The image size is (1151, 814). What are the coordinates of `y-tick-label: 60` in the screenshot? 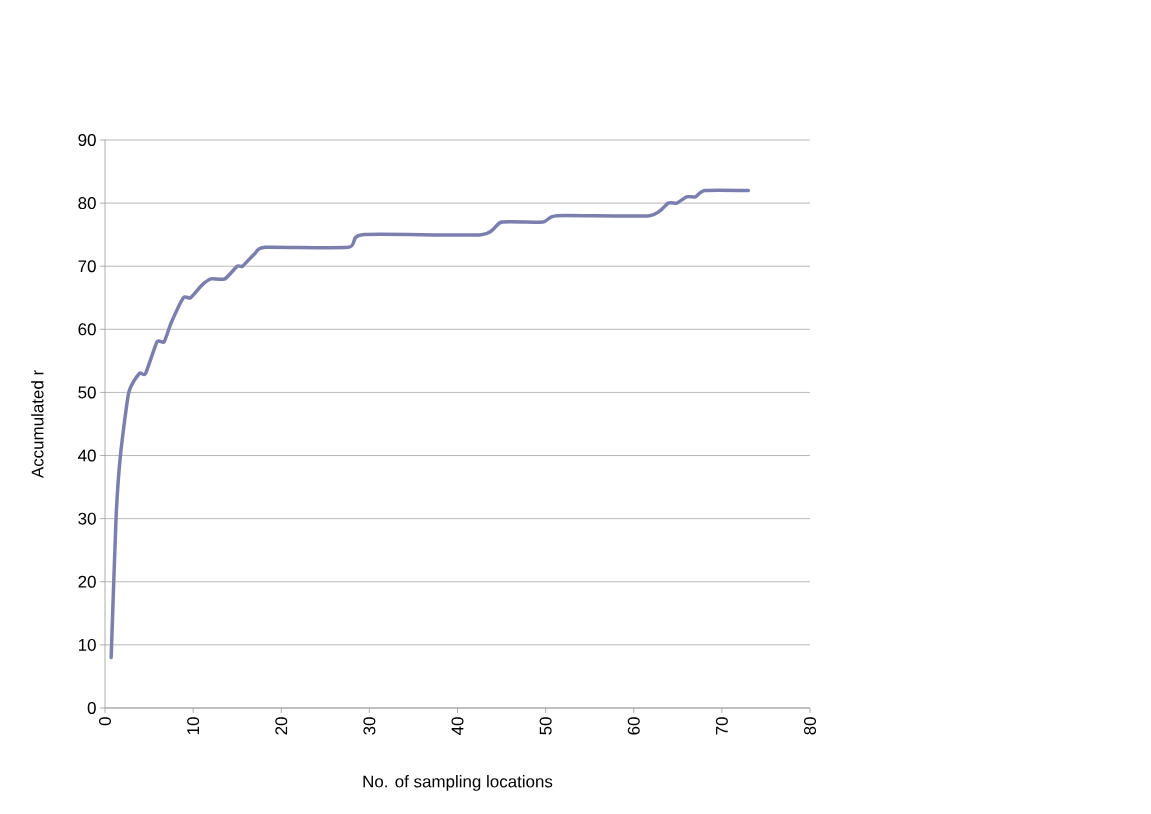 It's located at (87, 329).